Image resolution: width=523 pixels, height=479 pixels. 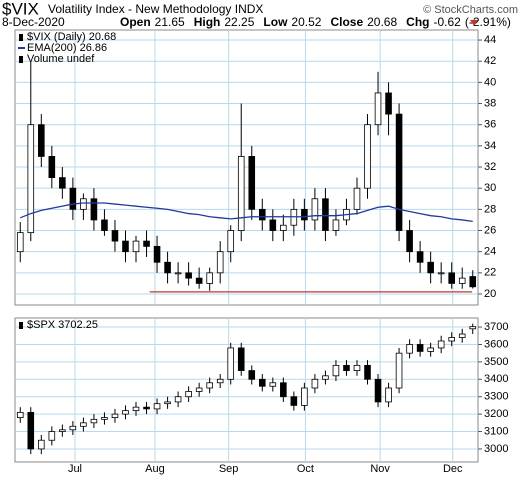 What do you see at coordinates (496, 397) in the screenshot?
I see `y-tick-label: 3300` at bounding box center [496, 397].